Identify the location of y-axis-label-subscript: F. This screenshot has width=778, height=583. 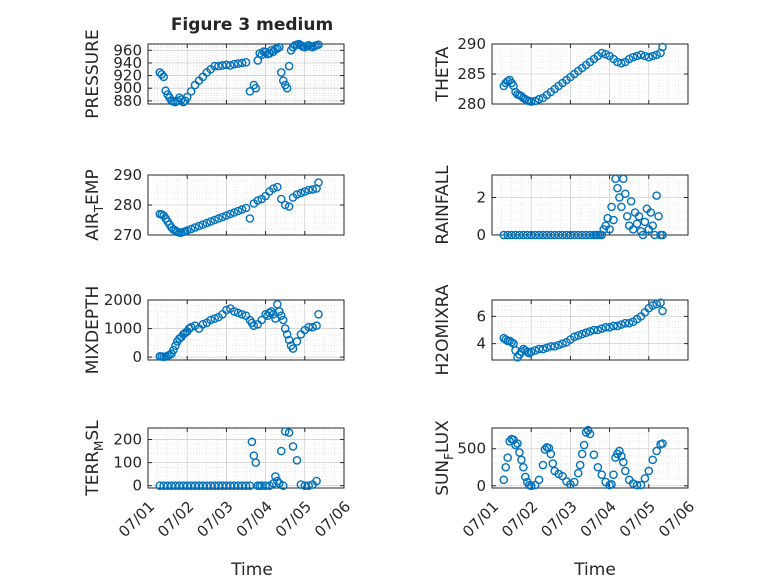
(449, 456).